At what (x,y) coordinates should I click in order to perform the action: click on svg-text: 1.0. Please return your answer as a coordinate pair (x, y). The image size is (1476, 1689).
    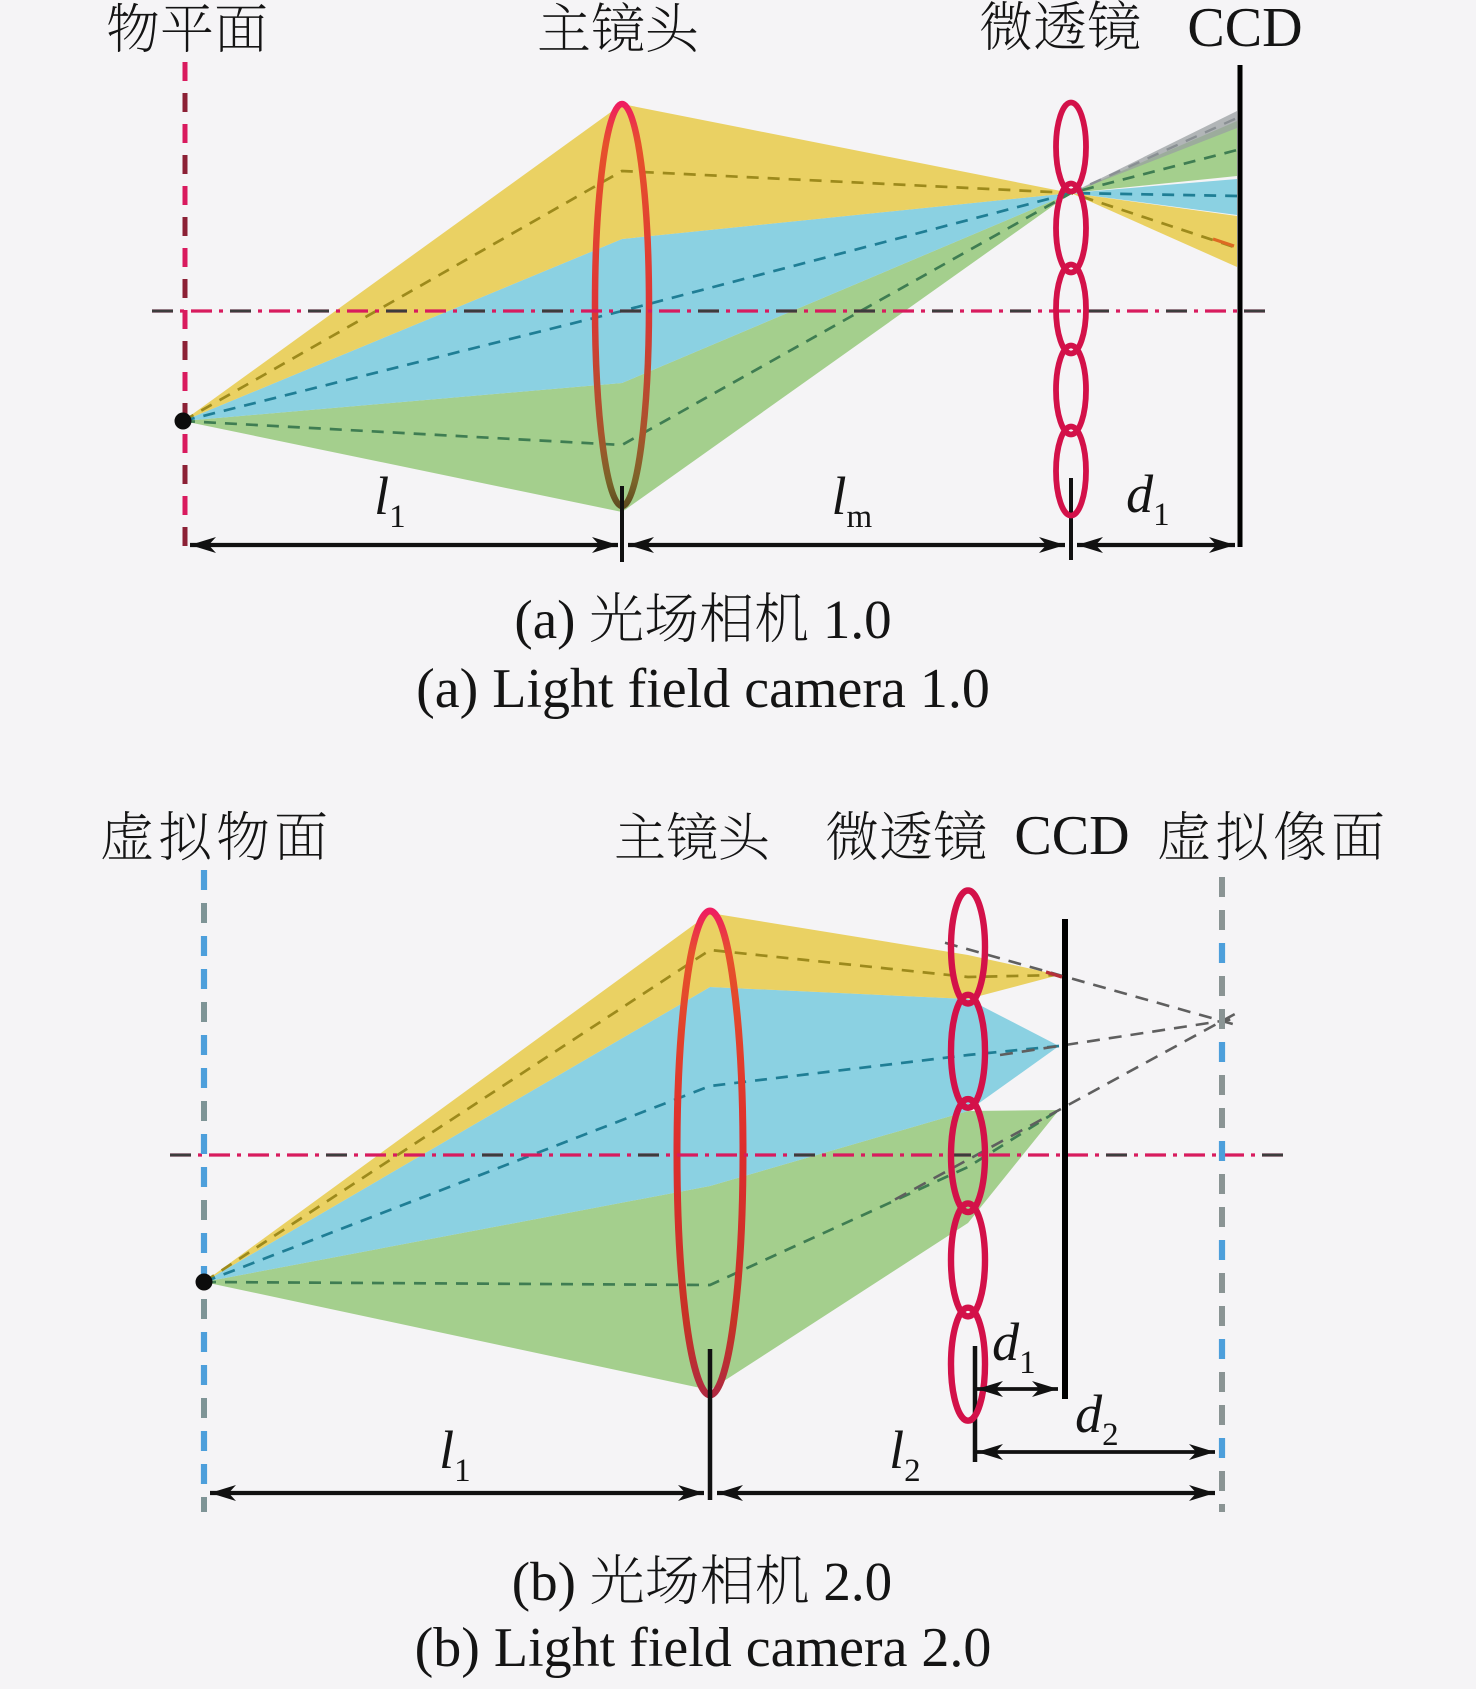
    Looking at the image, I should click on (857, 619).